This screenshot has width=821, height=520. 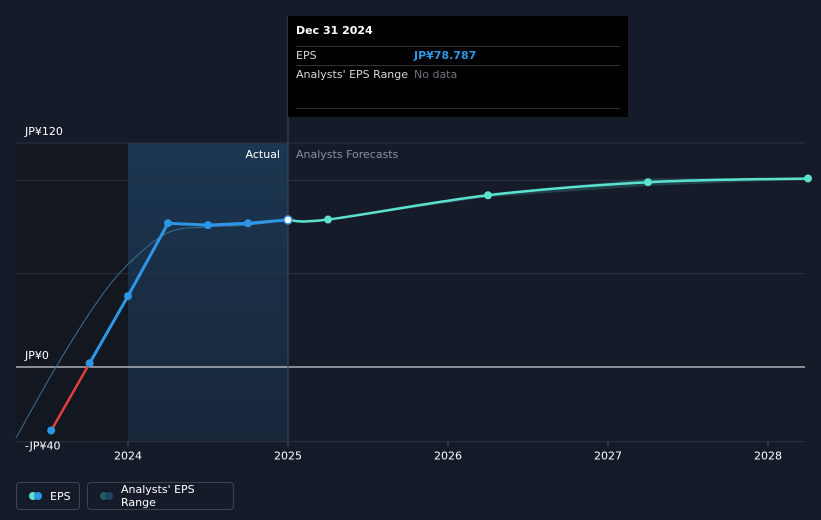 I want to click on legend-eps-button: EPS, so click(x=48, y=496).